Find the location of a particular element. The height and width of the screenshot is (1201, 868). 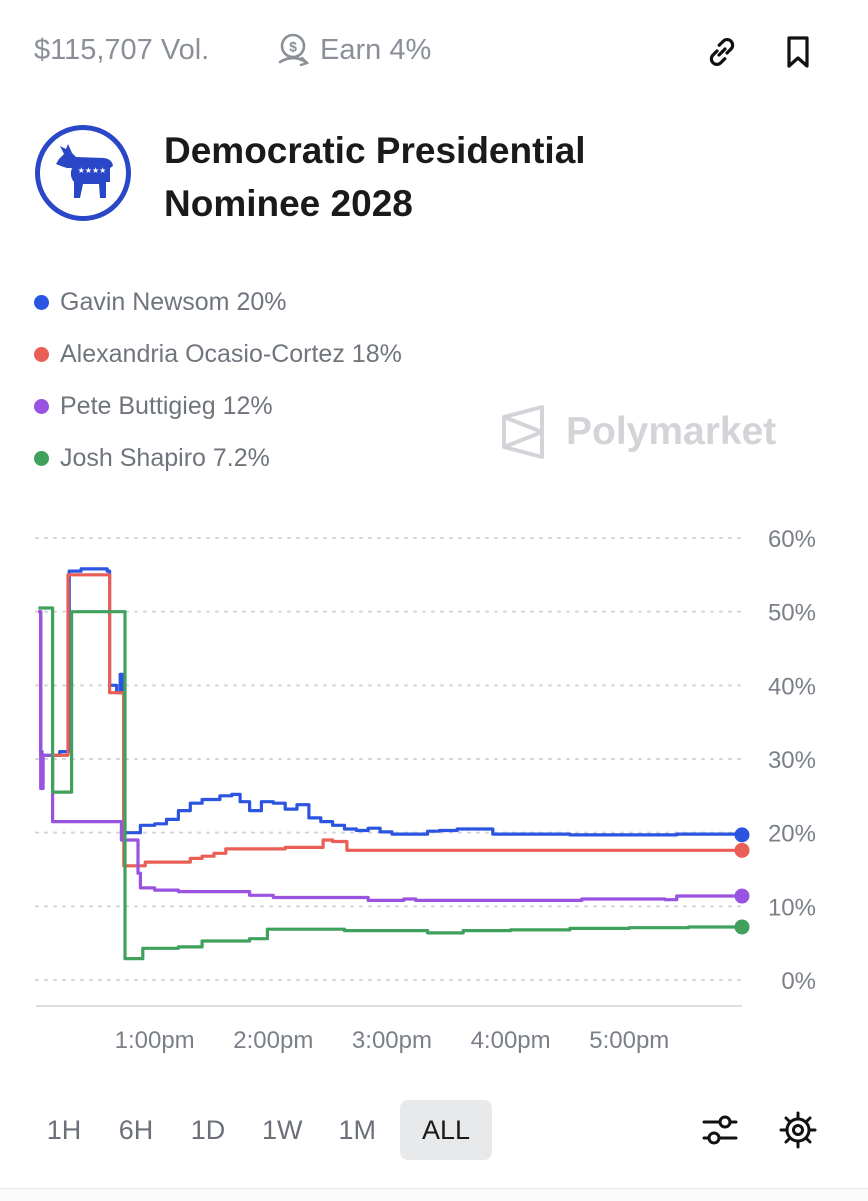

y-tick-label: 30% is located at coordinates (792, 760).